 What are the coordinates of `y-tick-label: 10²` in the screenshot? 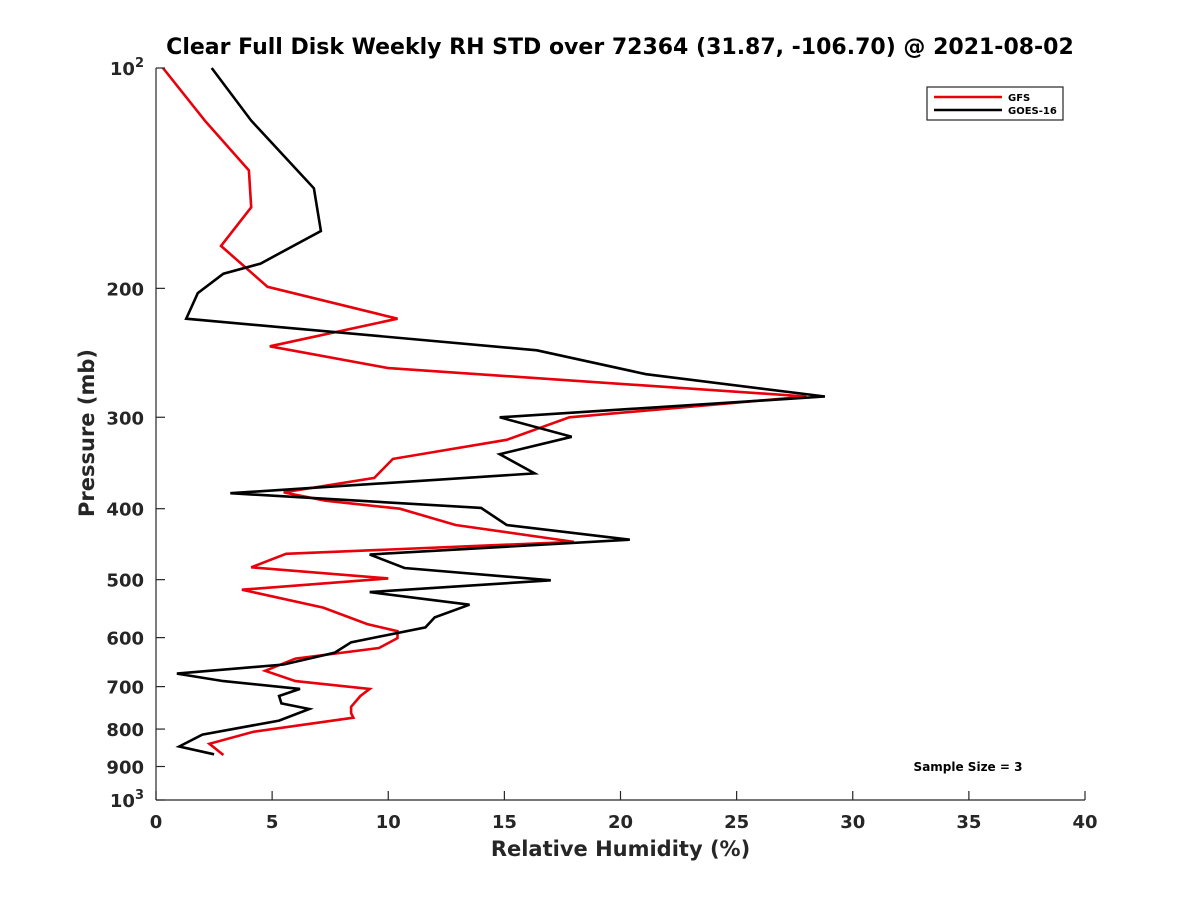 It's located at (127, 68).